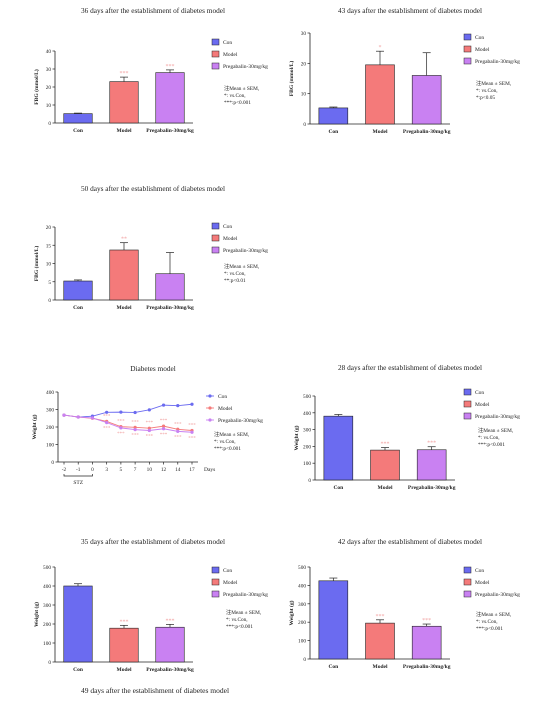  I want to click on x-tick-label: 10, so click(150, 470).